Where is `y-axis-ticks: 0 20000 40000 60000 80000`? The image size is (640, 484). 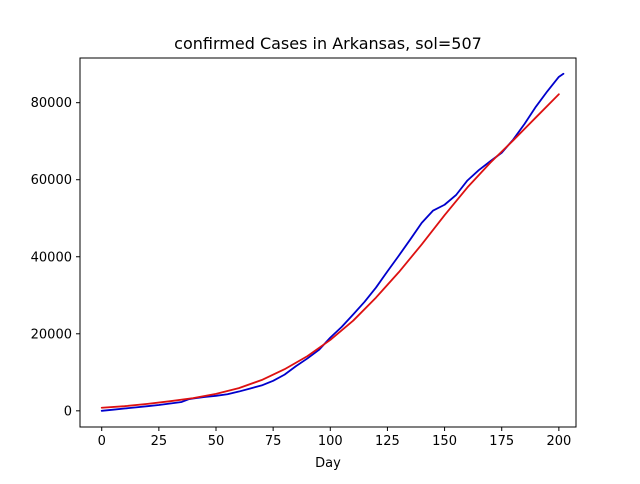 y-axis-ticks: 0 20000 40000 60000 80000 is located at coordinates (55, 257).